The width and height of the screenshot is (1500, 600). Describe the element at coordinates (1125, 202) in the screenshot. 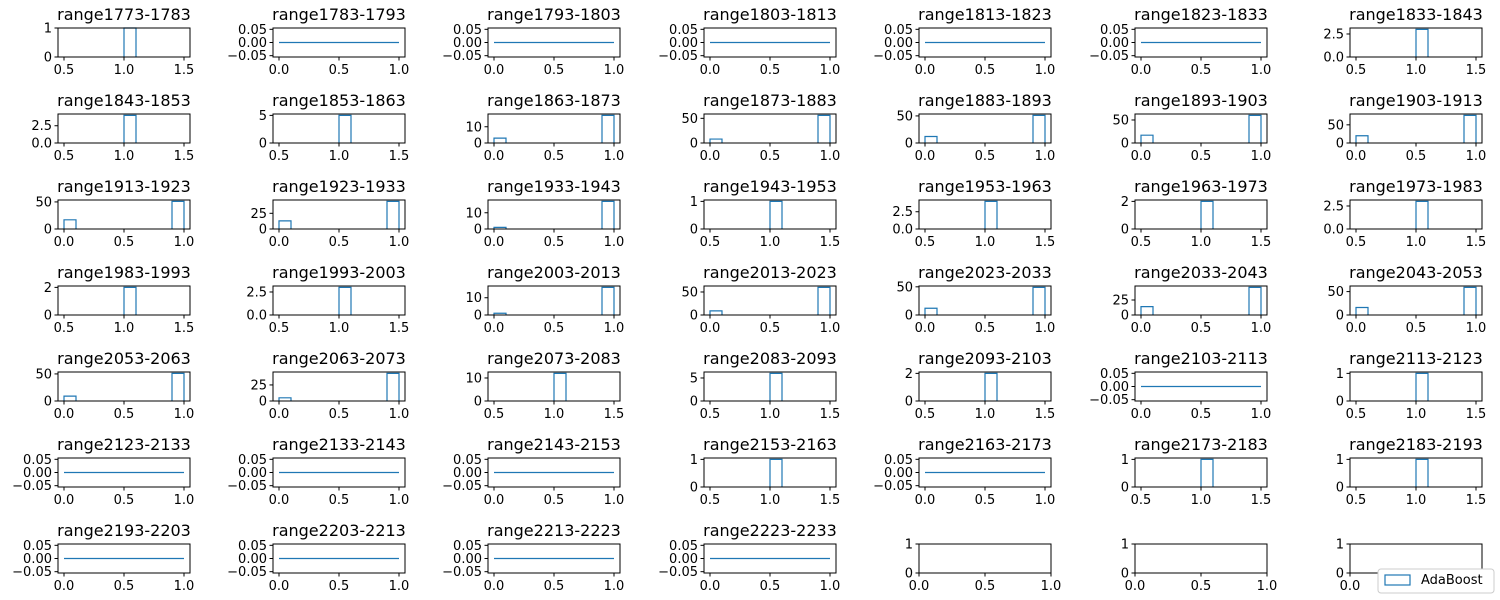

I see `y-tick-label: 2` at that location.